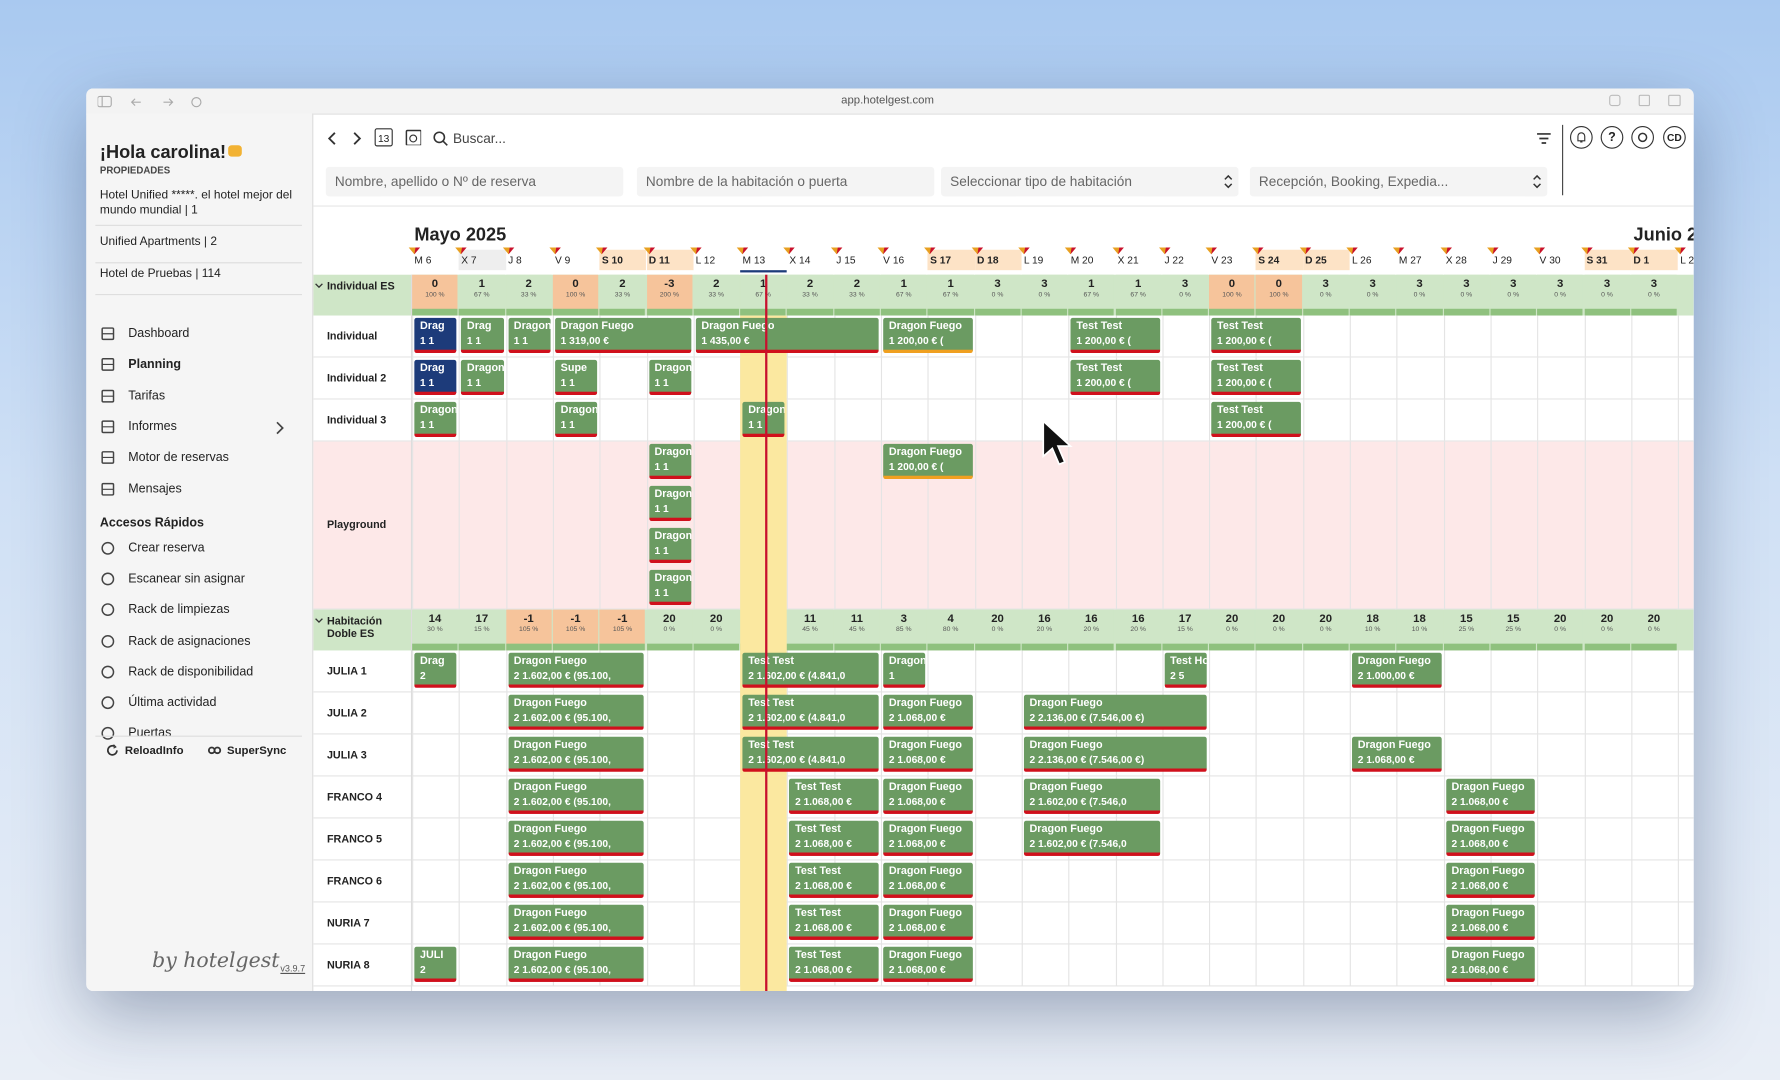 This screenshot has width=1780, height=1080. Describe the element at coordinates (346, 713) in the screenshot. I see `room-name: JULIA 2` at that location.